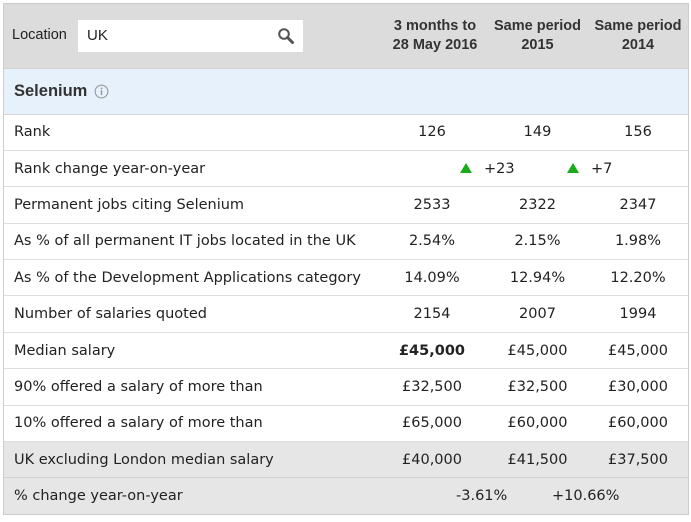  I want to click on cell-value: £30,000, so click(638, 387).